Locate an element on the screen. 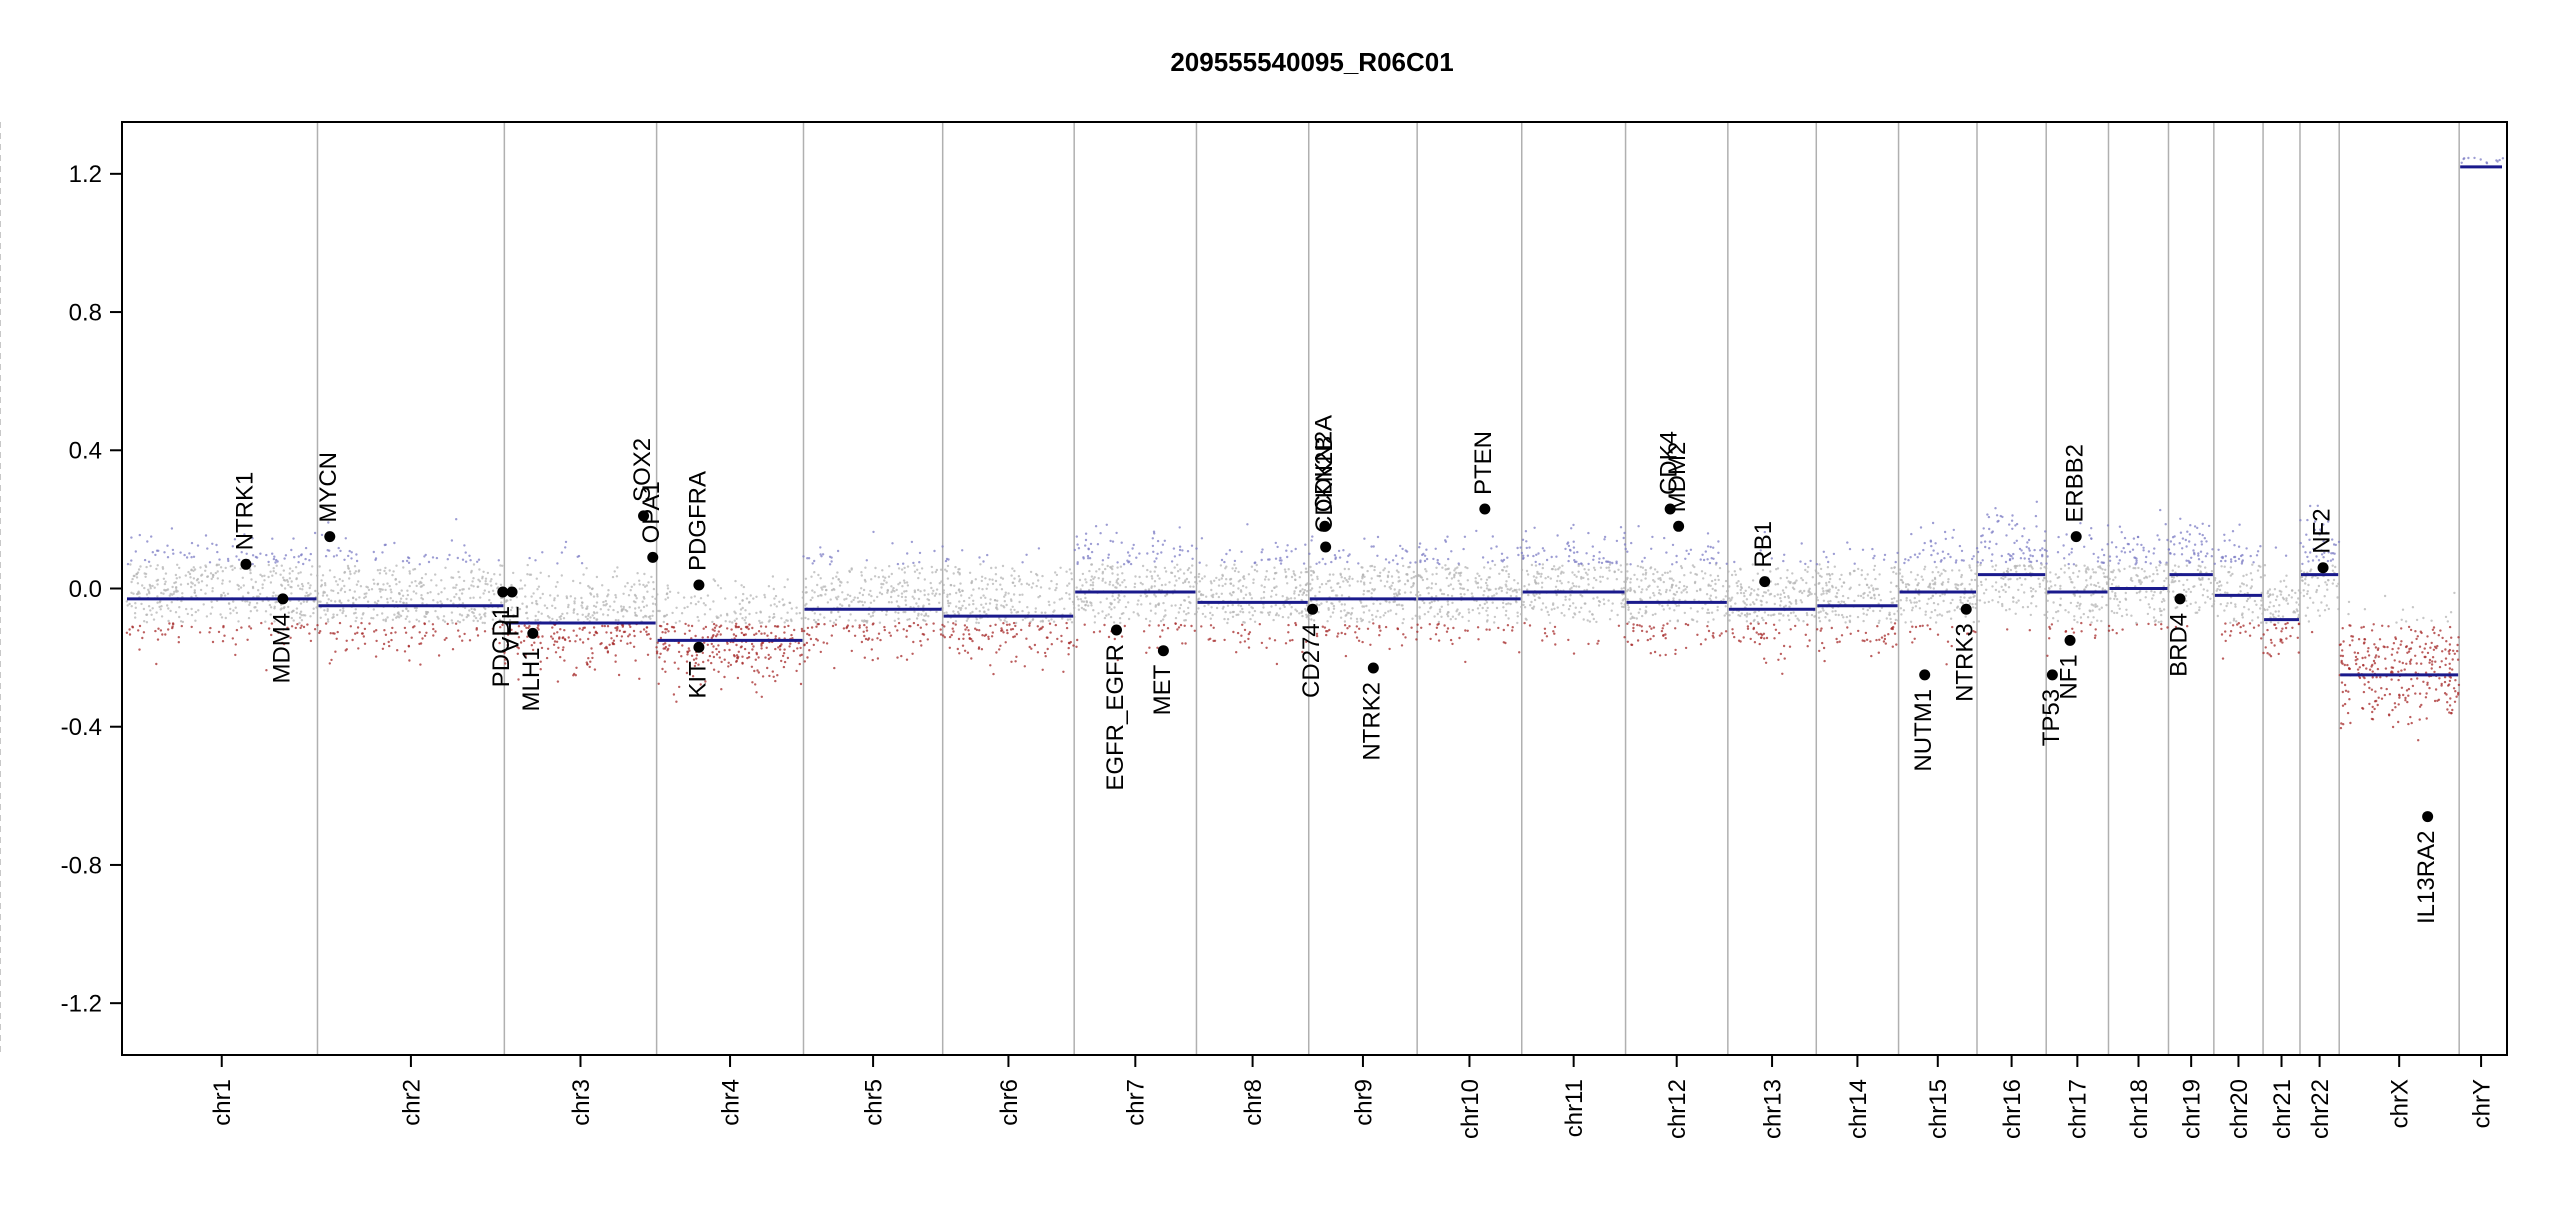 This screenshot has height=1205, width=2550. chart-title: 209555540095_R06C01 is located at coordinates (1311, 62).